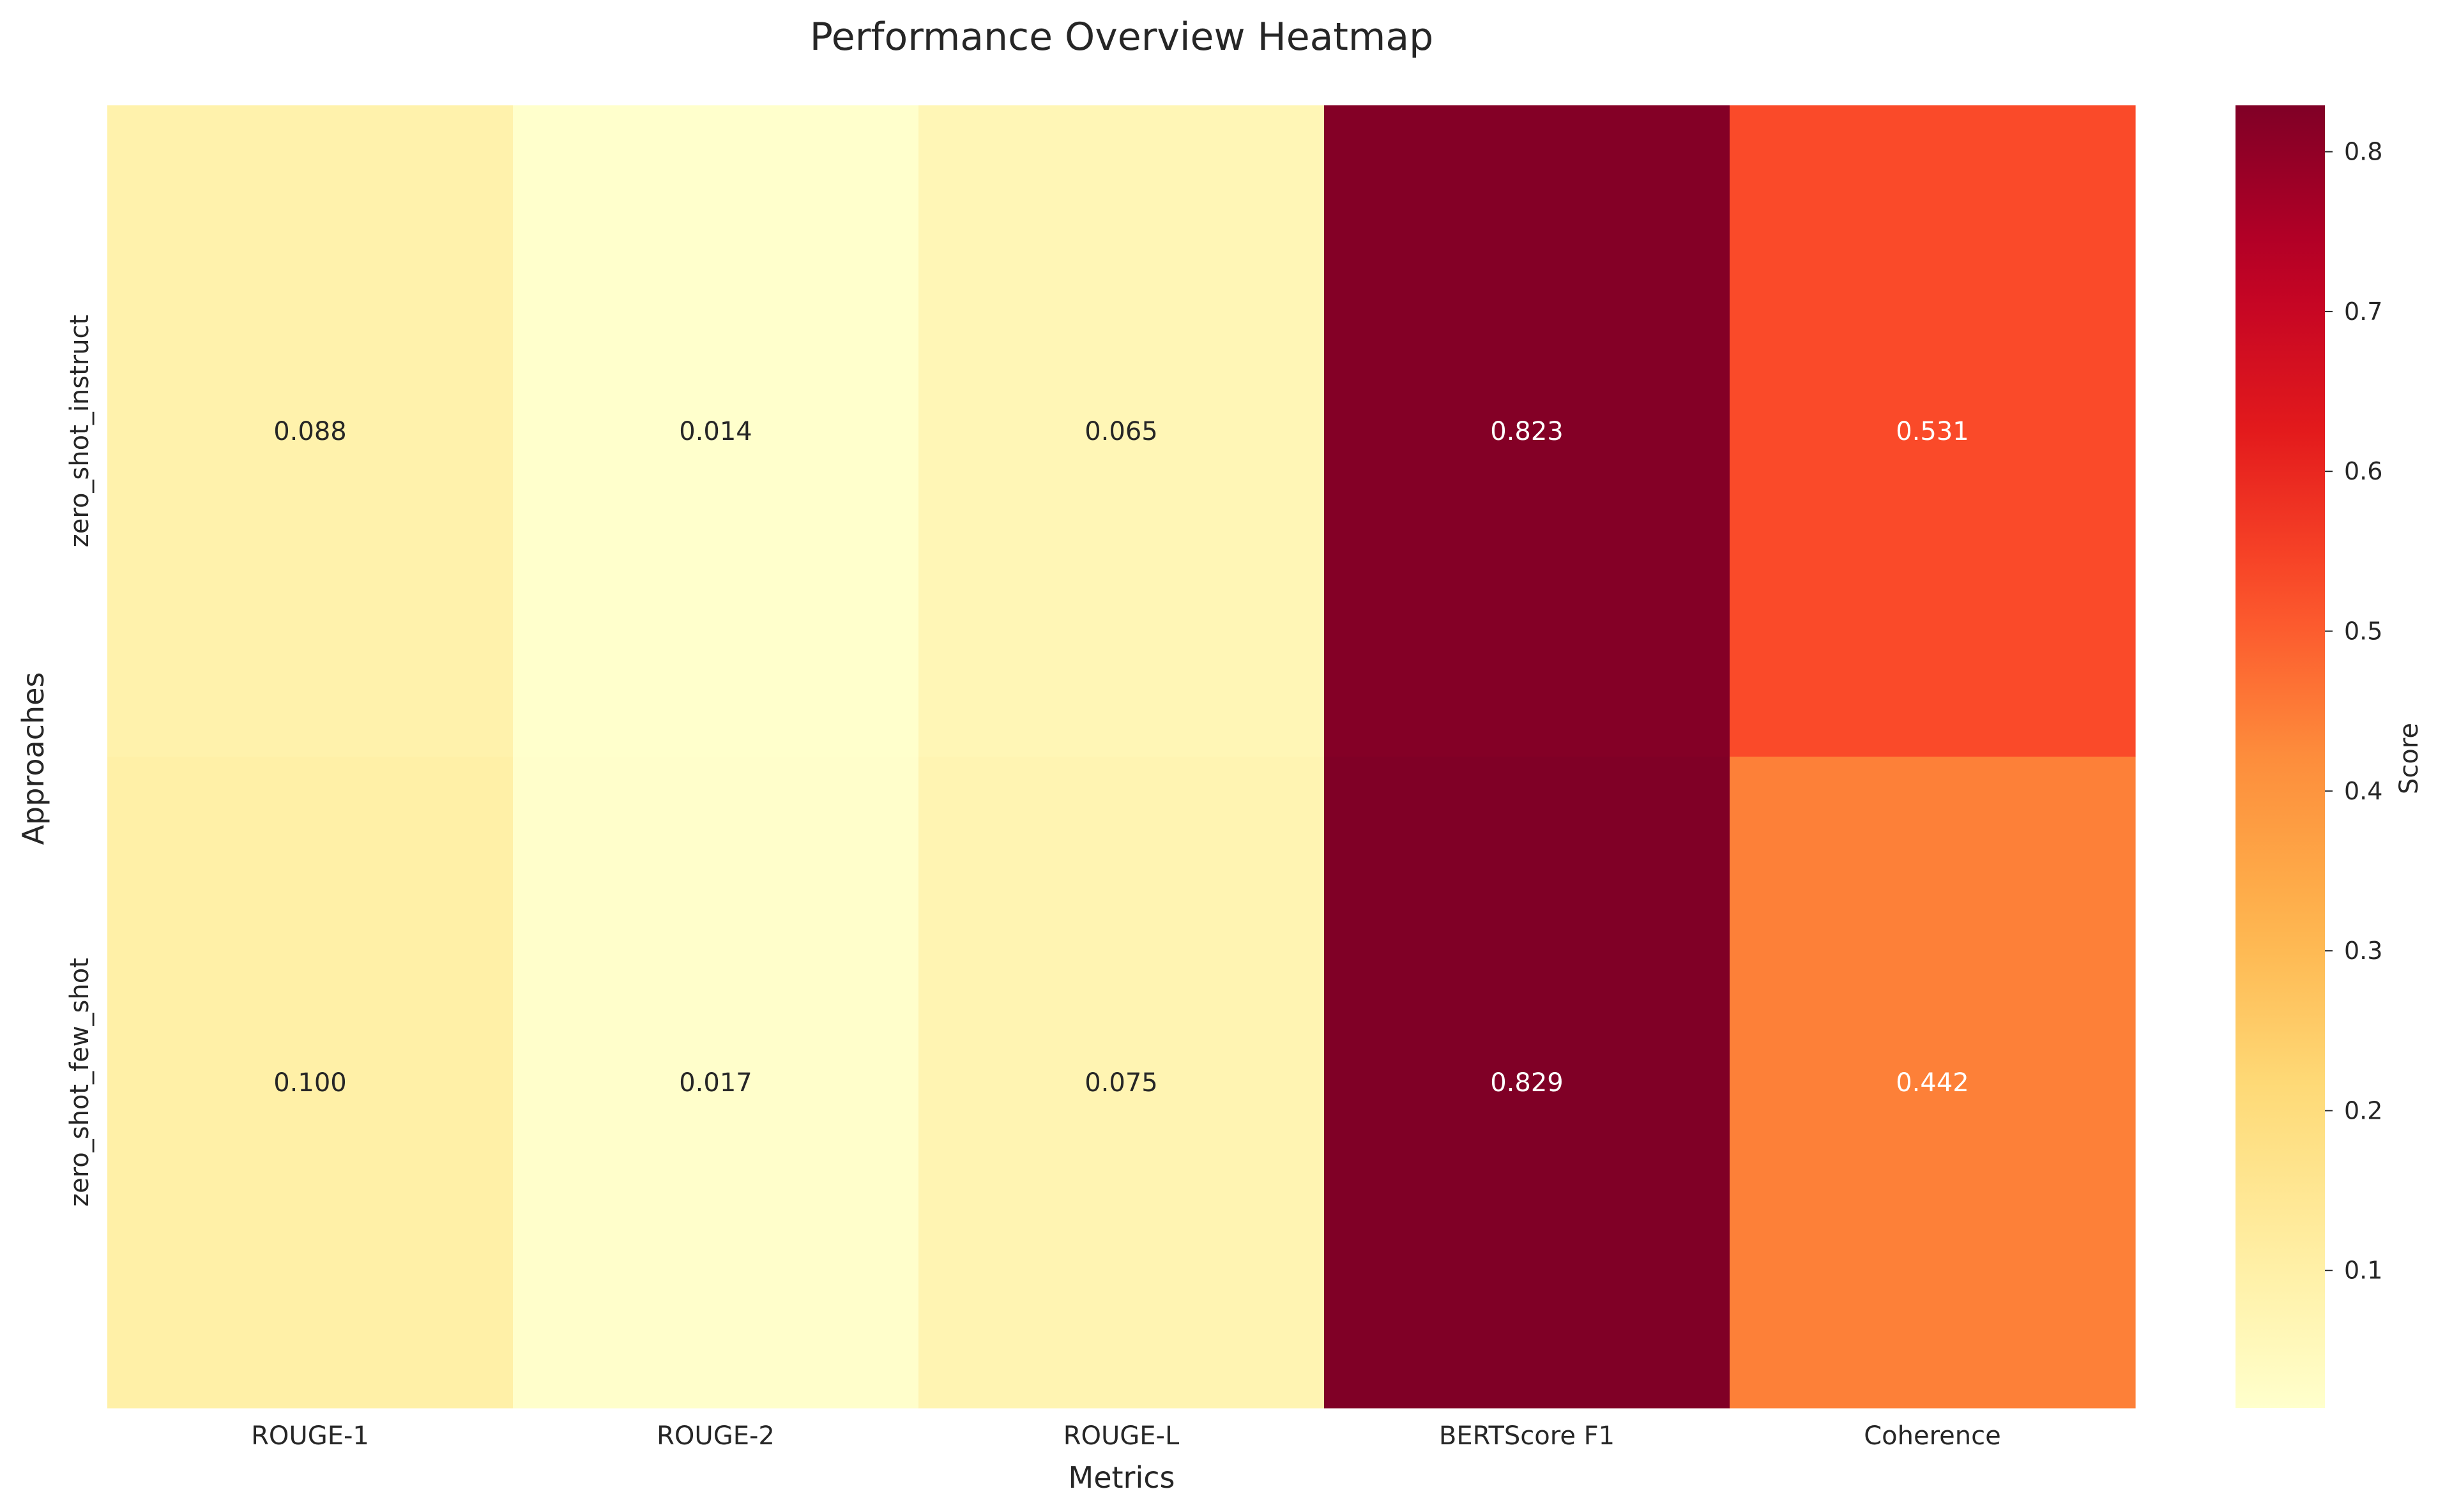 The image size is (2445, 1512). Describe the element at coordinates (2363, 1271) in the screenshot. I see `colorbar-tick-label: 0.1` at that location.